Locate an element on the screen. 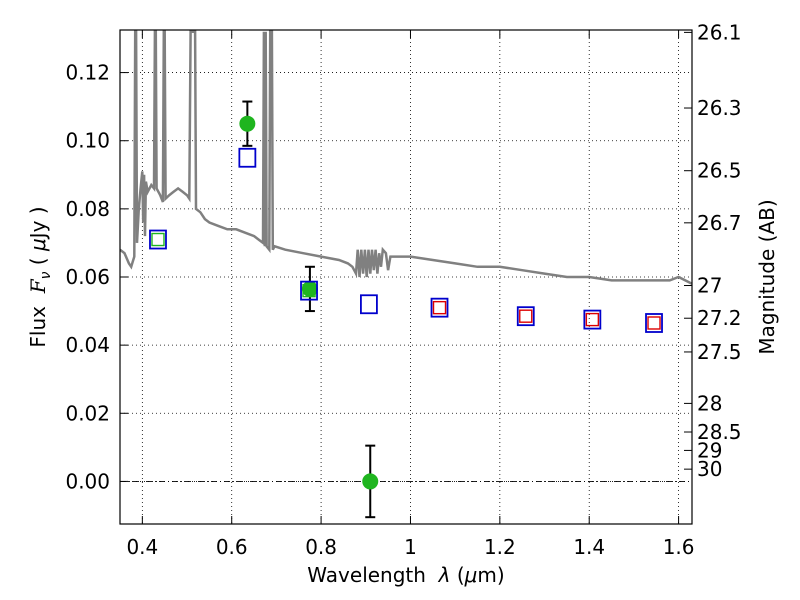  y2-tick-label: 26.7 is located at coordinates (719, 223).